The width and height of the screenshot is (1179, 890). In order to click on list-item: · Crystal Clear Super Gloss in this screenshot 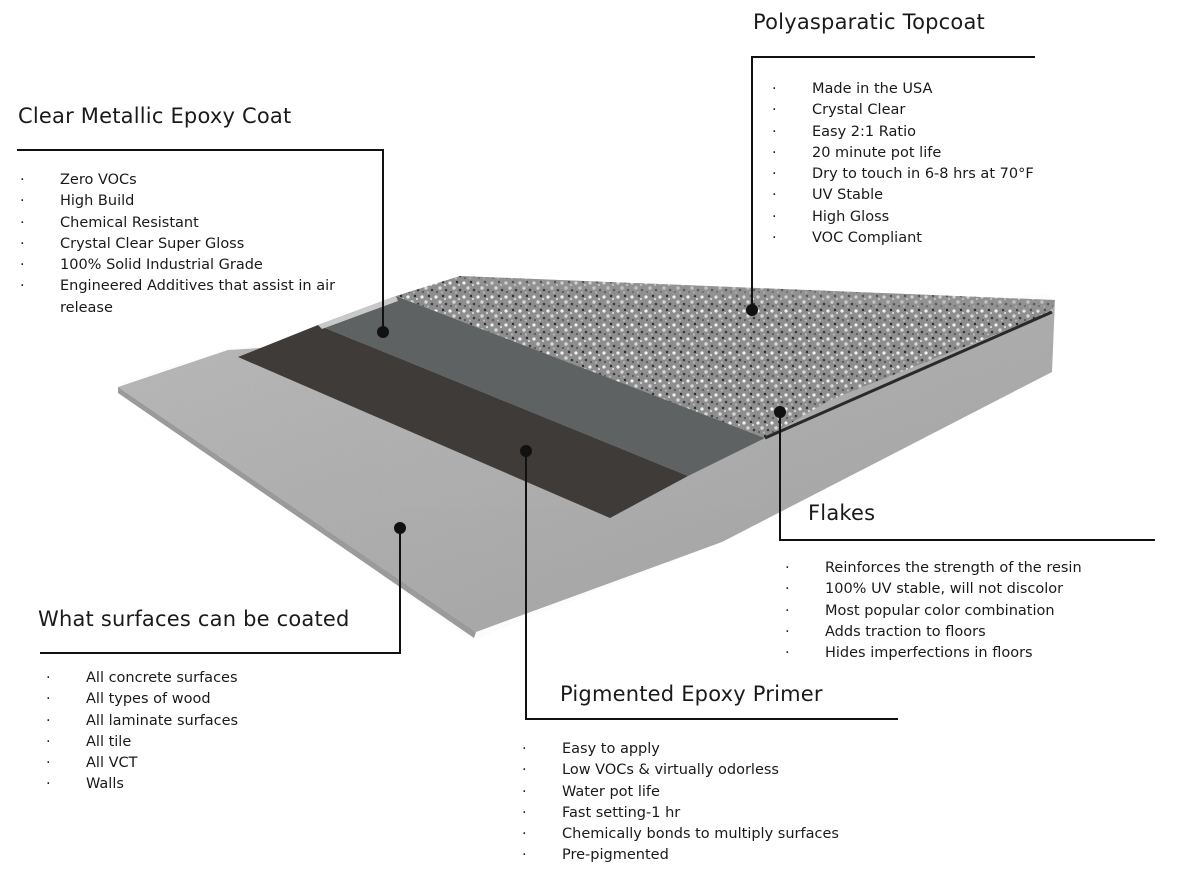, I will do `click(132, 243)`.